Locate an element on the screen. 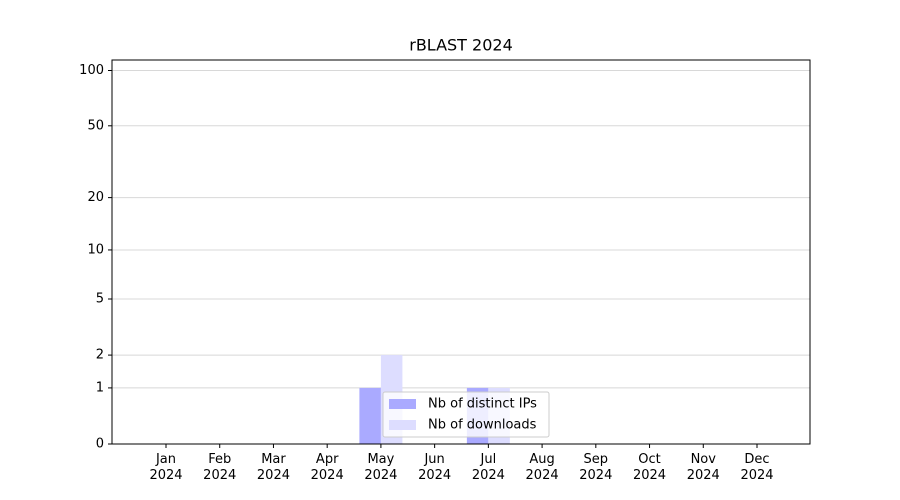  x-tick-label-box: Sep 2024 is located at coordinates (596, 467).